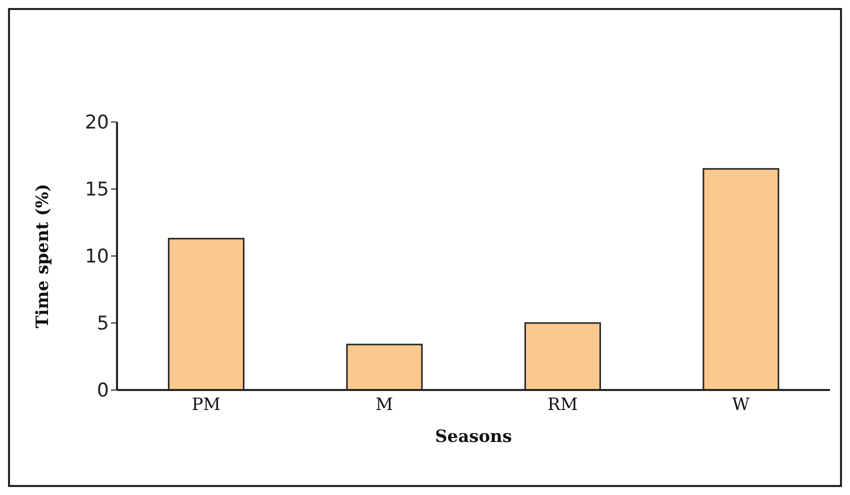  I want to click on x-tick-label: RM, so click(563, 405).